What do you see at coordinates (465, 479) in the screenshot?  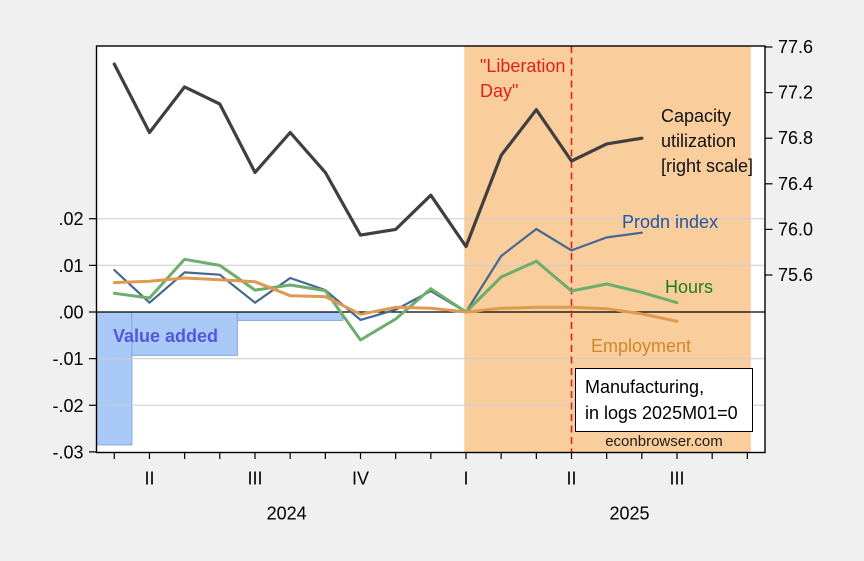 I see `quarter-label: I` at bounding box center [465, 479].